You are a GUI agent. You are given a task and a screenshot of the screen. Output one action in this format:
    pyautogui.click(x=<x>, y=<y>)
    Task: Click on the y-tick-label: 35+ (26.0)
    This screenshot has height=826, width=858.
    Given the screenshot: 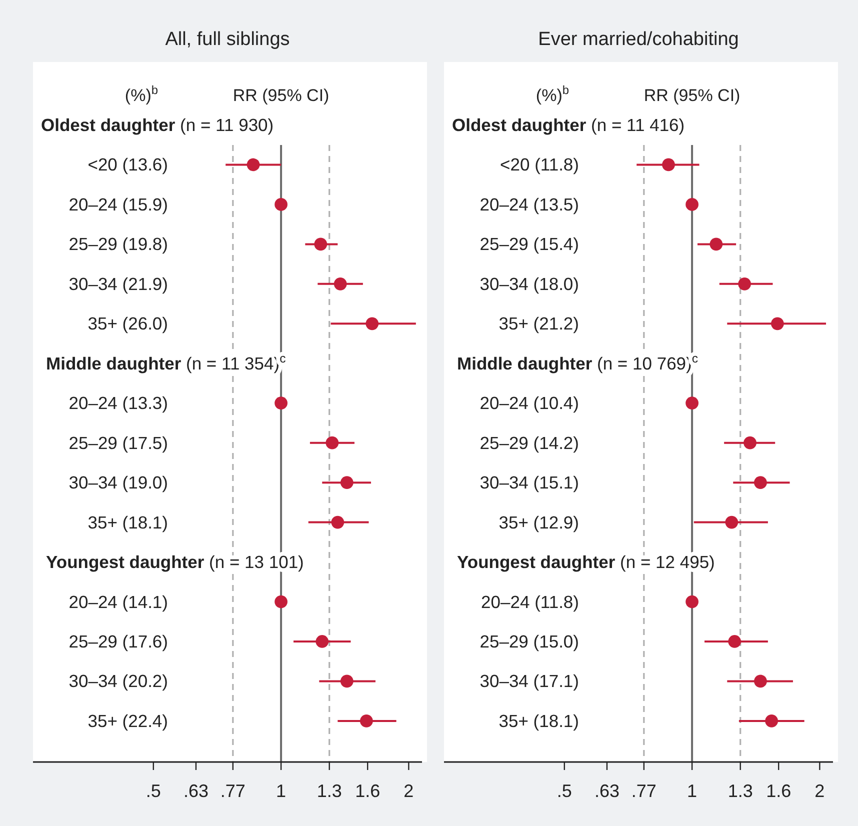 What is the action you would take?
    pyautogui.click(x=128, y=324)
    